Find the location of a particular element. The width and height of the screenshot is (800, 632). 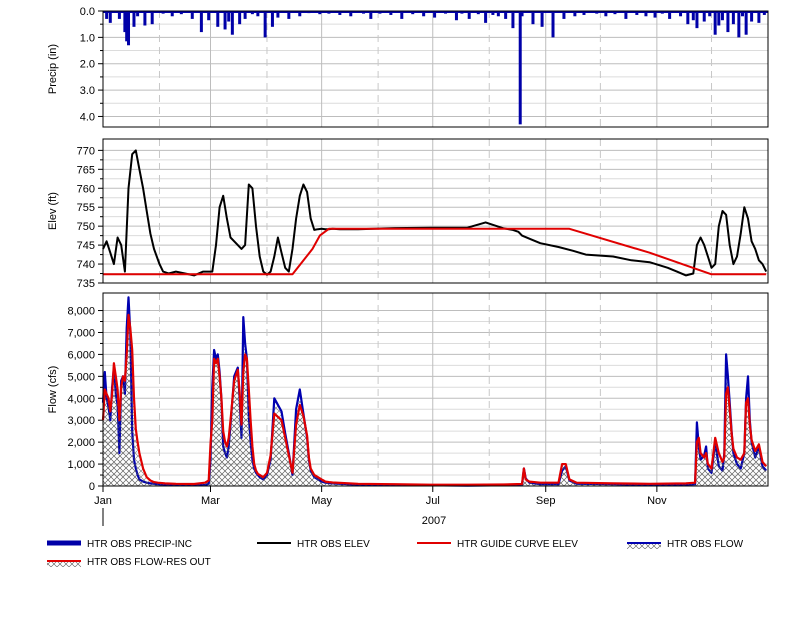

y-tick-label: 6,000 is located at coordinates (81, 355).